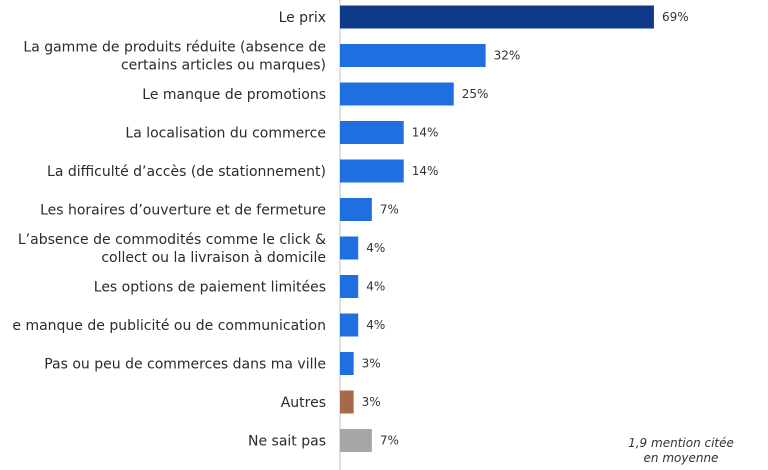 The height and width of the screenshot is (470, 768). Describe the element at coordinates (186, 172) in the screenshot. I see `category-label: La difficulté d’accès (de stationnement)` at that location.